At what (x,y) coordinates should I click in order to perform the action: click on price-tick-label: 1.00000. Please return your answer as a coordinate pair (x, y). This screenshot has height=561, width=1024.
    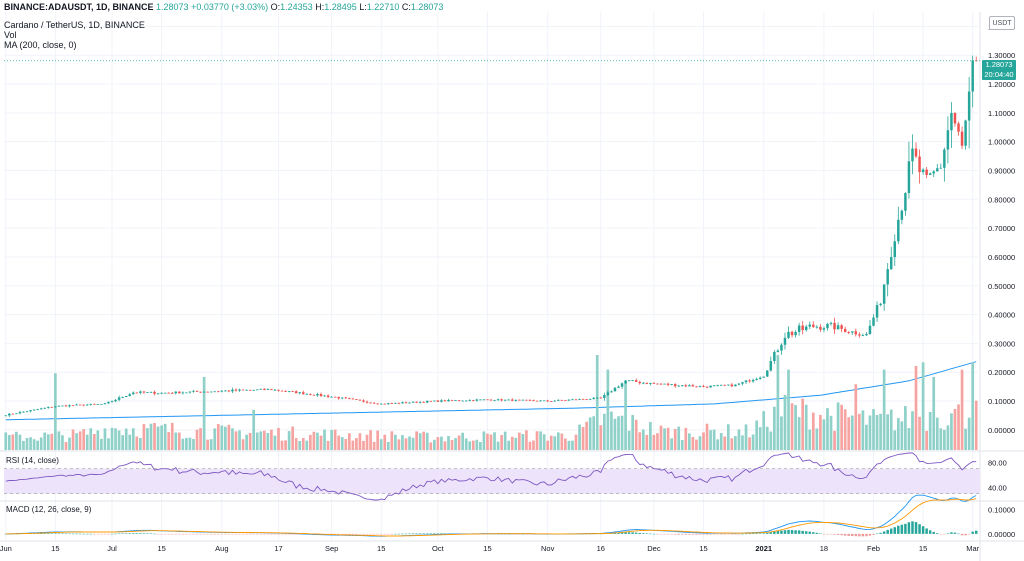
    Looking at the image, I should click on (1001, 142).